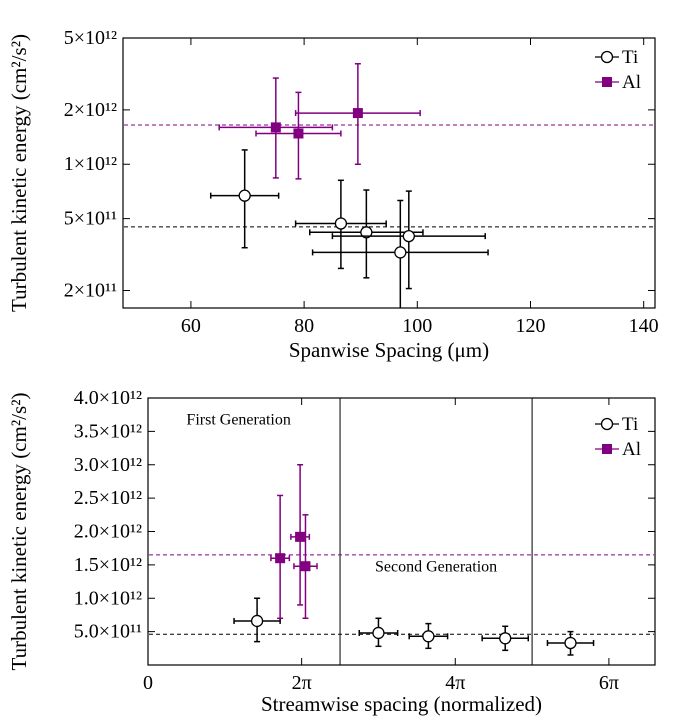 The image size is (680, 717). What do you see at coordinates (108, 565) in the screenshot?
I see `y-tick-label: 1.5×10¹²` at bounding box center [108, 565].